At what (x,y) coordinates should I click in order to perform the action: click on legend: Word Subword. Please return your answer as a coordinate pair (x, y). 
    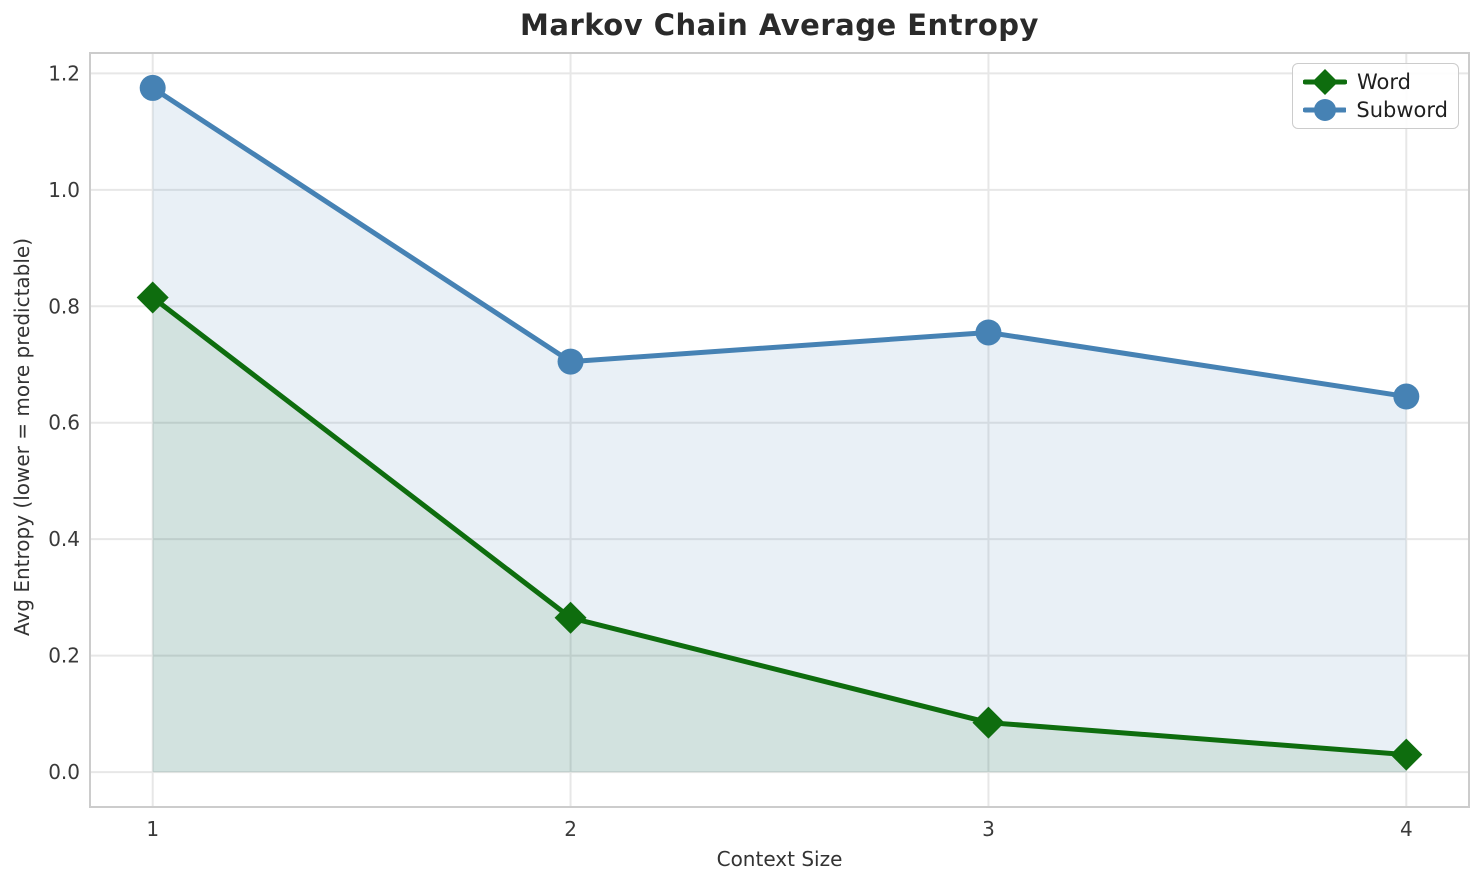
    Looking at the image, I should click on (1375, 96).